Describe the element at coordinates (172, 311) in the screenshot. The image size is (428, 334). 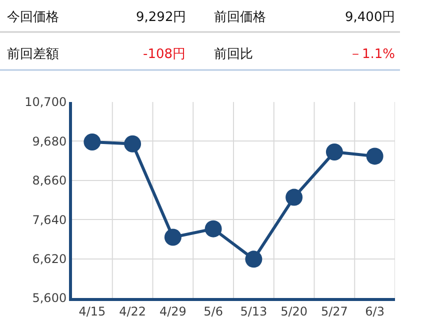
I see `x-tick-label: 4/29` at that location.